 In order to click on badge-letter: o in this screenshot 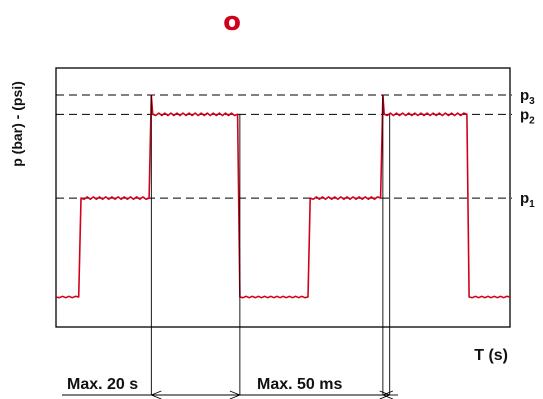, I will do `click(232, 22)`.